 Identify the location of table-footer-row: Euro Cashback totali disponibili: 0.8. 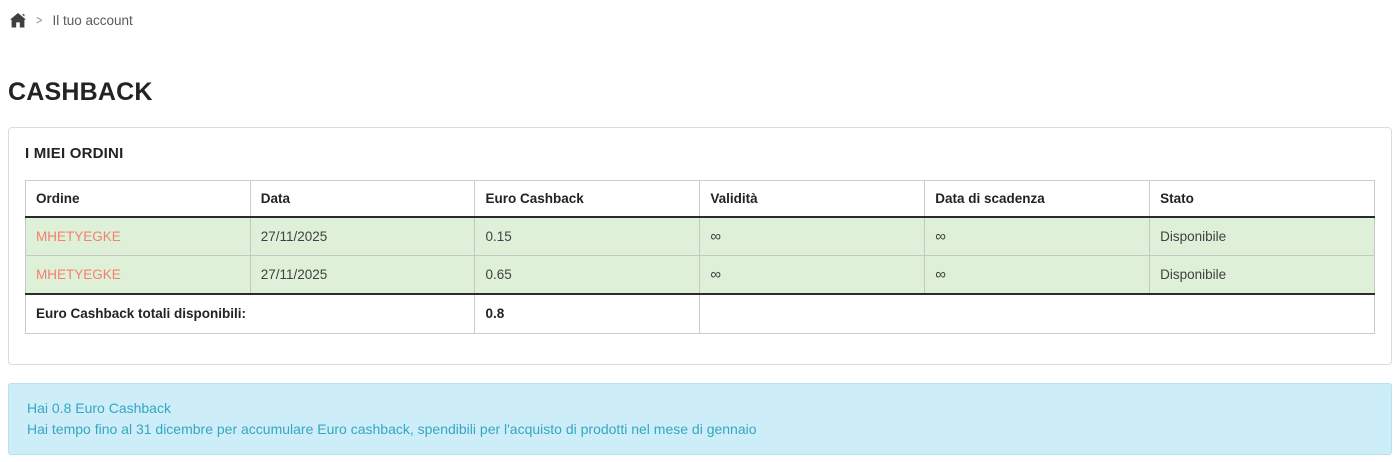
(699, 313).